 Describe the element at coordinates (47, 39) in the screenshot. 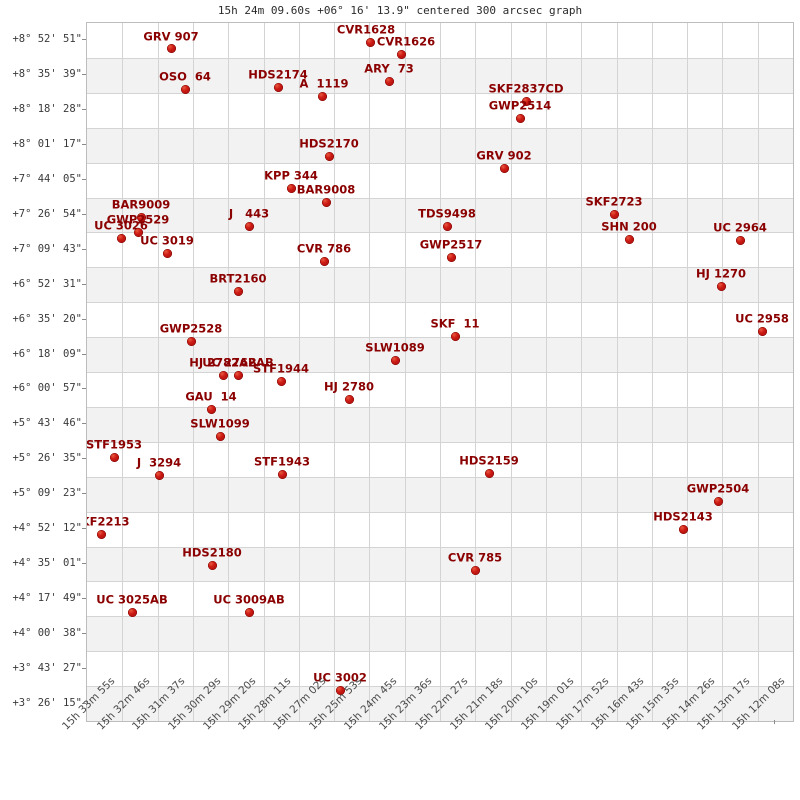

I see `y-axis-tick-label: +8° 52' 51"` at that location.